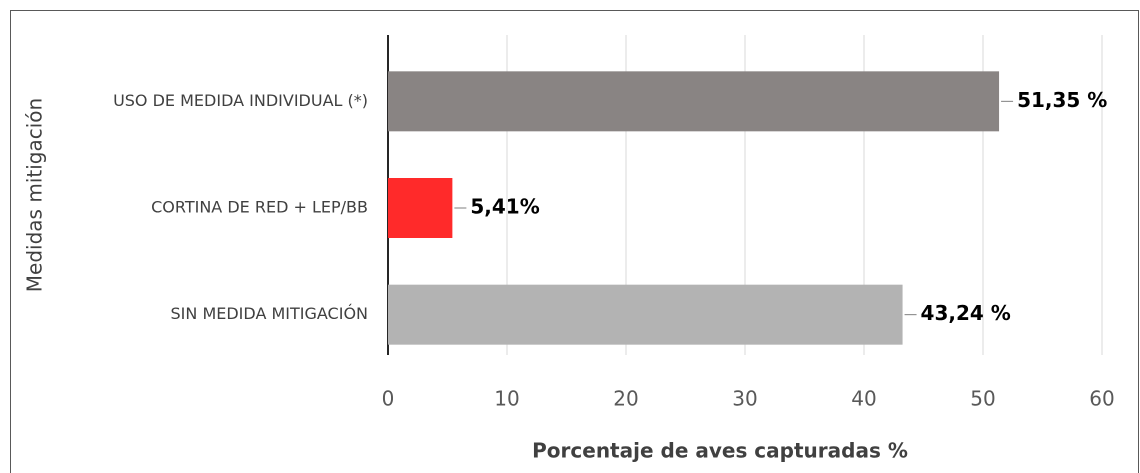 Image resolution: width=1140 pixels, height=473 pixels. I want to click on x-tick-label: 40, so click(863, 399).